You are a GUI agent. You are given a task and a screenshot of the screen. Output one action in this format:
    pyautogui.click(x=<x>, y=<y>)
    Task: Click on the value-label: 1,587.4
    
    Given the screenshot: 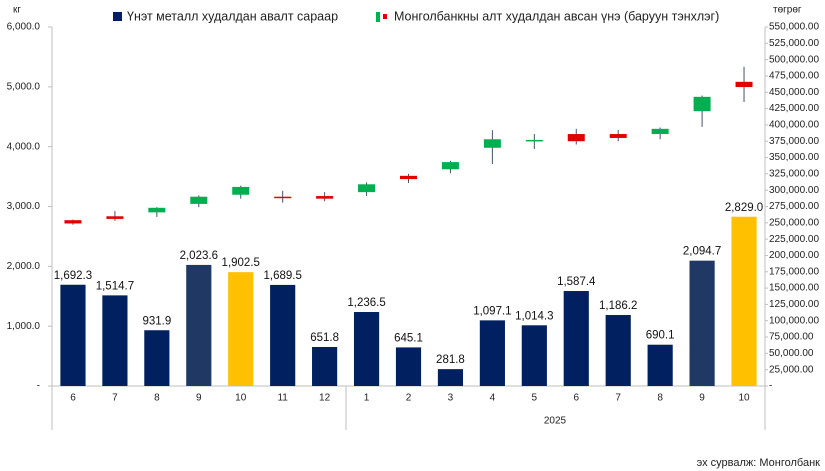 What is the action you would take?
    pyautogui.click(x=576, y=282)
    